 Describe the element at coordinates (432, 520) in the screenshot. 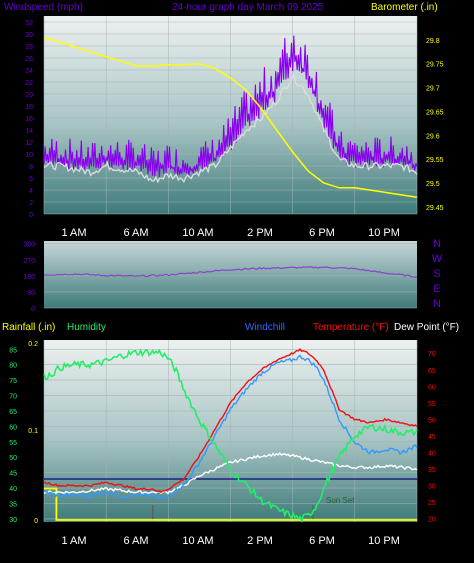

I see `temperature-tick-label: 20` at that location.